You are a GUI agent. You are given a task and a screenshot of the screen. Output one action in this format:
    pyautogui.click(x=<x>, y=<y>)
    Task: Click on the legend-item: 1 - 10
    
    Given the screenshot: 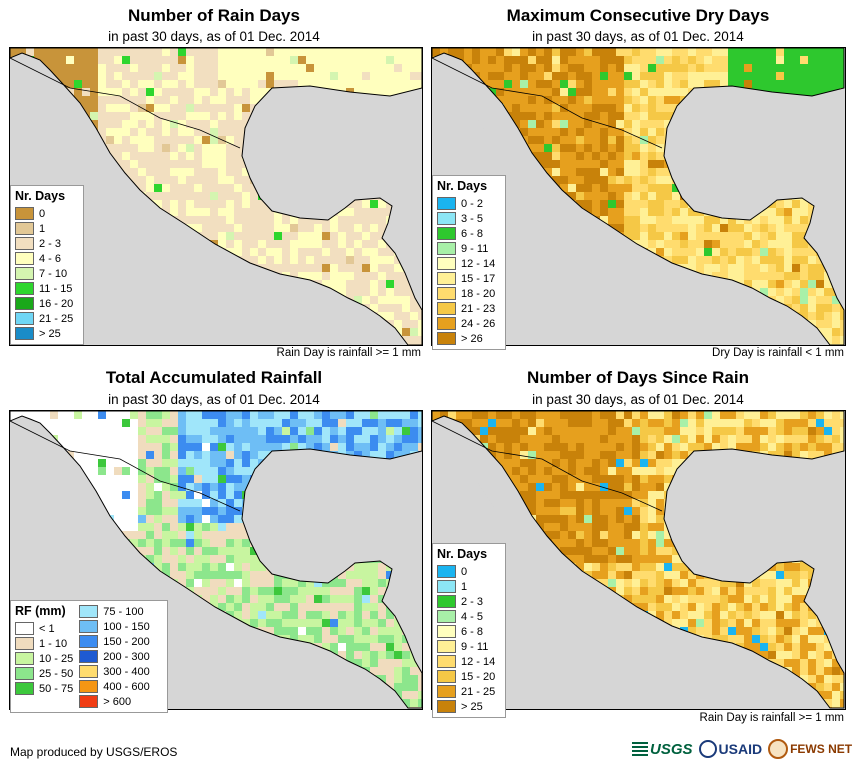 What is the action you would take?
    pyautogui.click(x=44, y=643)
    